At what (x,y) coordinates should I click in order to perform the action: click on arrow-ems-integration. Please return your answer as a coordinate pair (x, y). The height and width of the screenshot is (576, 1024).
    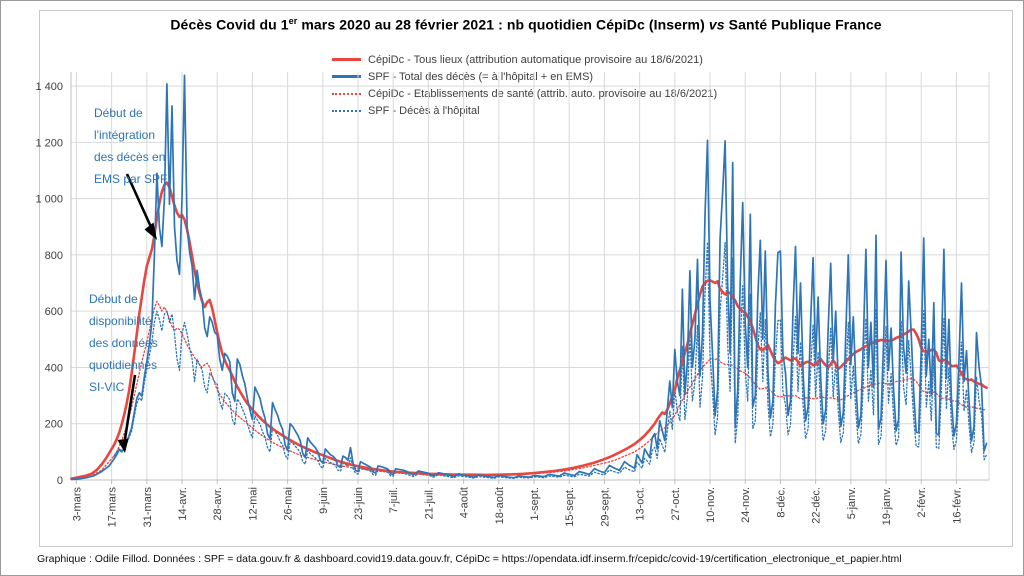
    Looking at the image, I should click on (141, 206).